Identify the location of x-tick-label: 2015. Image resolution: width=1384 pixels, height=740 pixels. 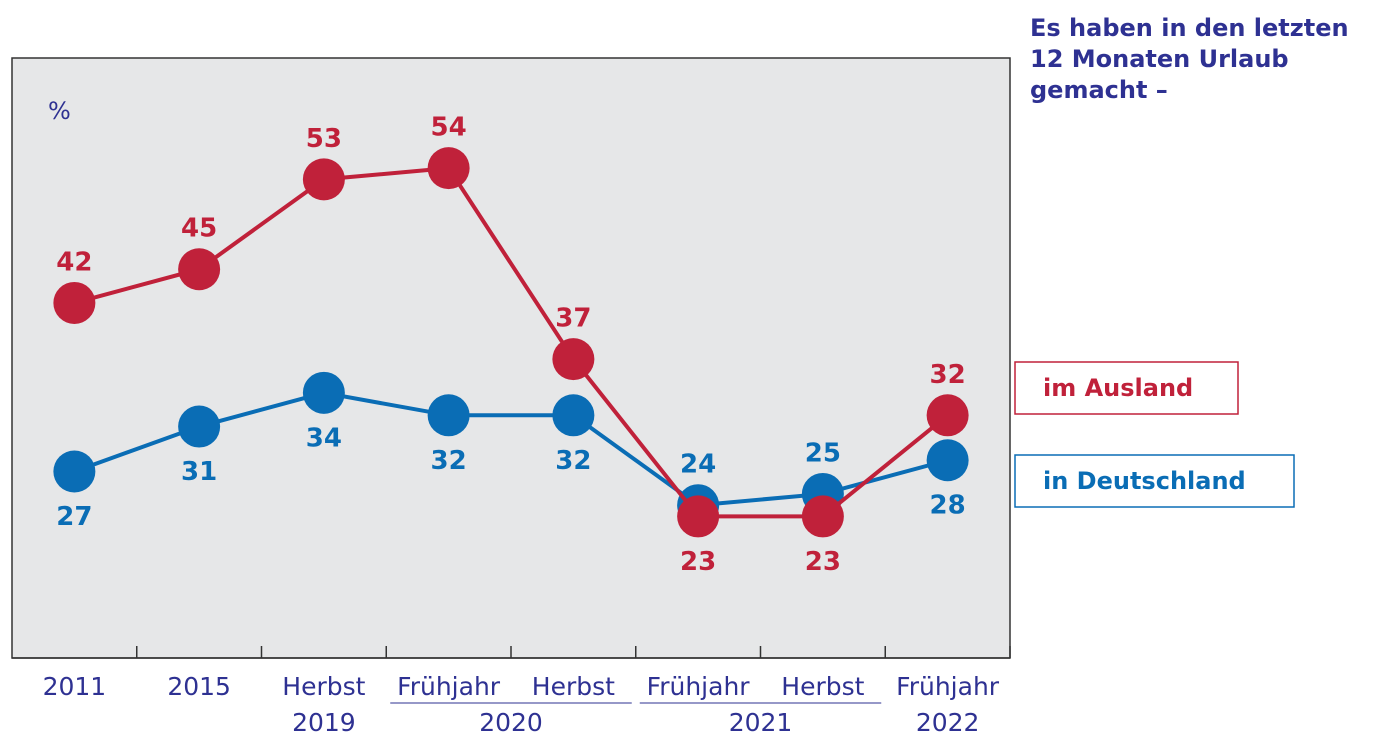
(199, 686).